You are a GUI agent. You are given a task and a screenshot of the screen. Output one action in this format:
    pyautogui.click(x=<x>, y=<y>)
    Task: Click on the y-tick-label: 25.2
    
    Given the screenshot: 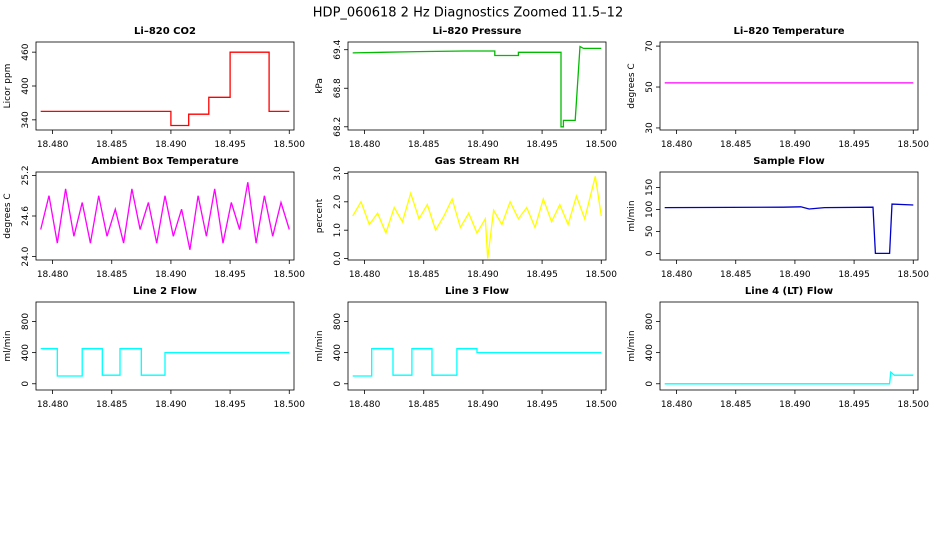 What is the action you would take?
    pyautogui.click(x=26, y=175)
    